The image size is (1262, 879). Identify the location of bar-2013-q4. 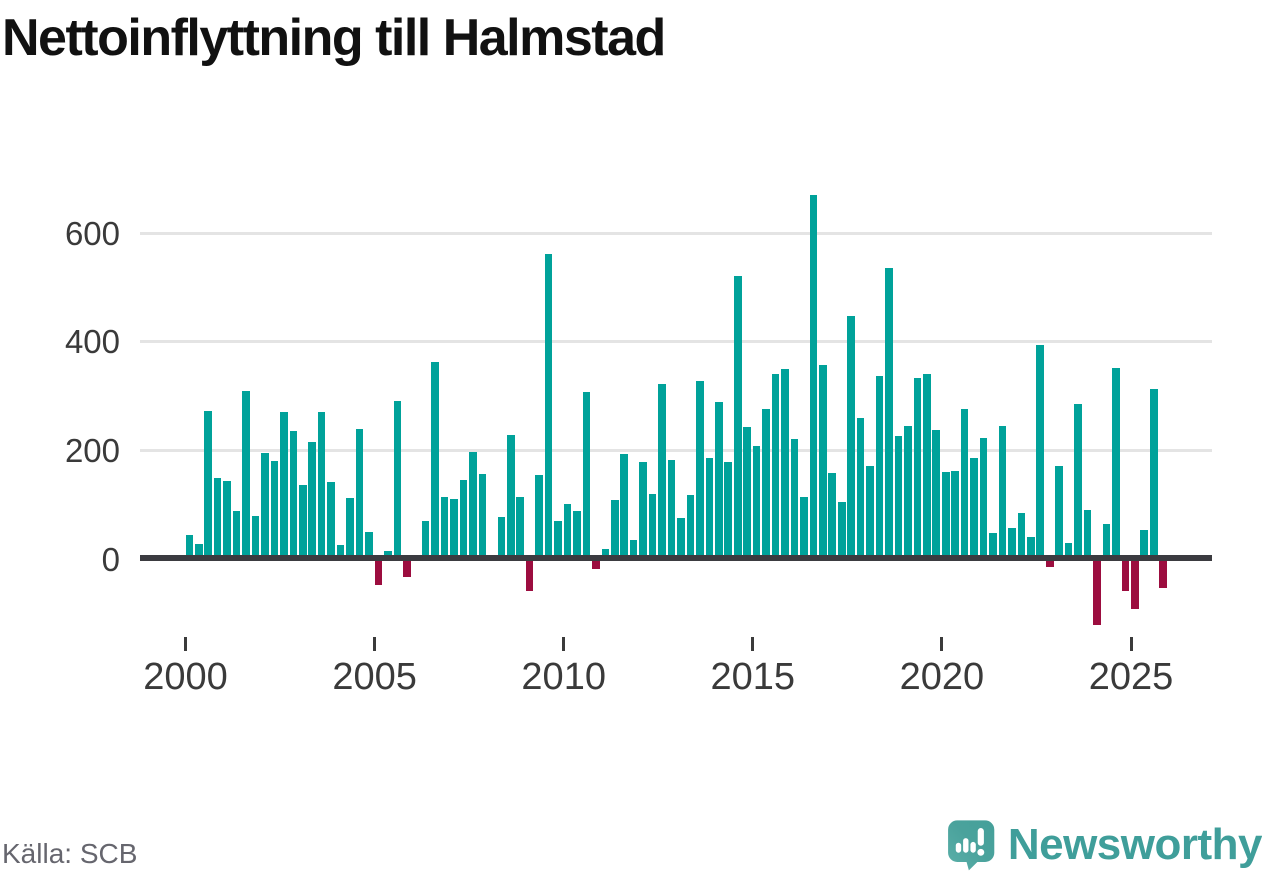
(709, 508).